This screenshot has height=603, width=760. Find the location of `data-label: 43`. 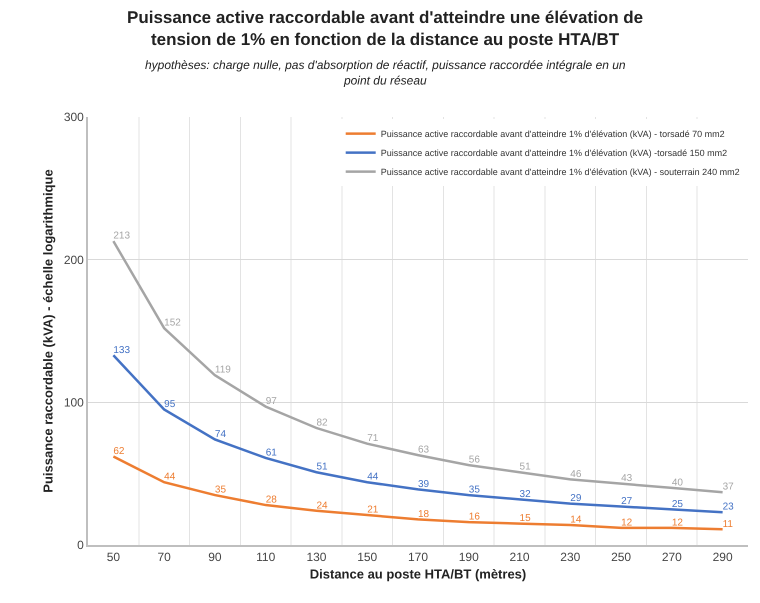

data-label: 43 is located at coordinates (627, 478).